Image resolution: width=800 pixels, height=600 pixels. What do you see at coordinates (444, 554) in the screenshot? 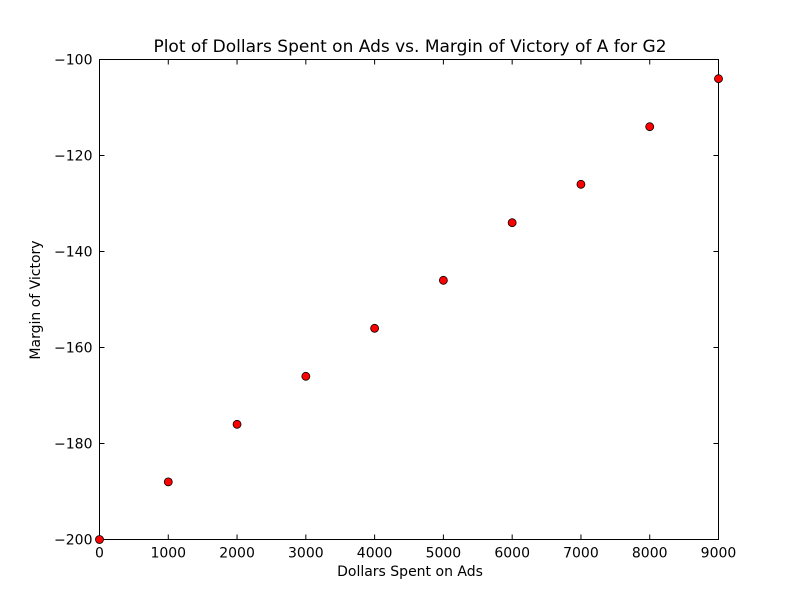
I see `x-tick-label: 5000` at bounding box center [444, 554].